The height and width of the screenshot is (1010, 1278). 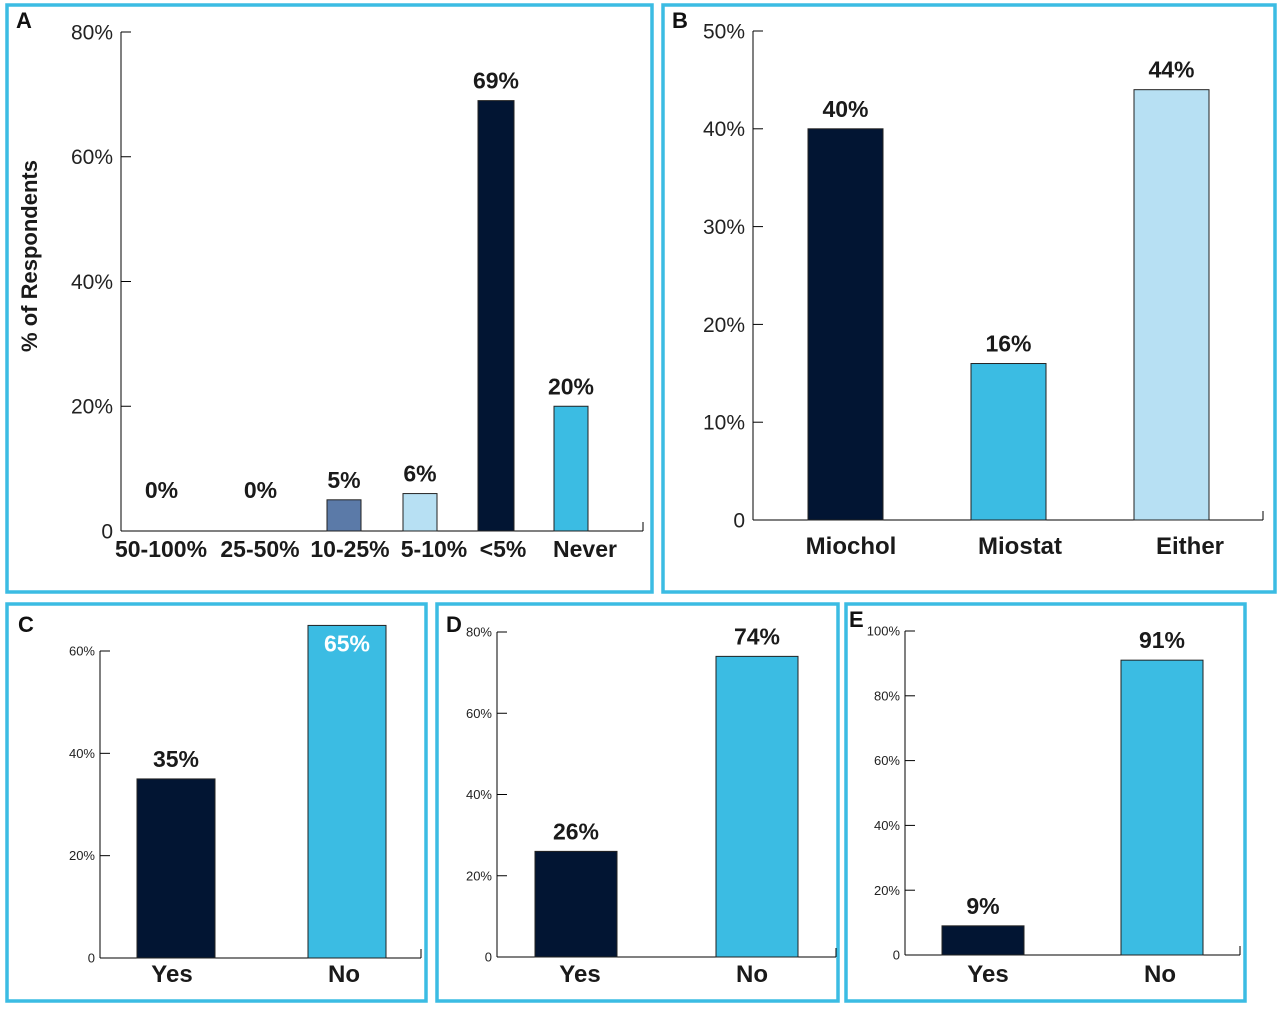 I want to click on y-axis-title: % of Respondents, so click(x=29, y=256).